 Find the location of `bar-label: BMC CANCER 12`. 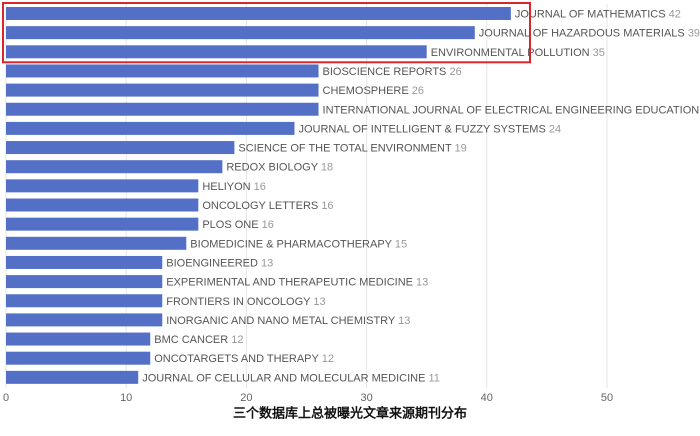

bar-label: BMC CANCER 12 is located at coordinates (198, 340).